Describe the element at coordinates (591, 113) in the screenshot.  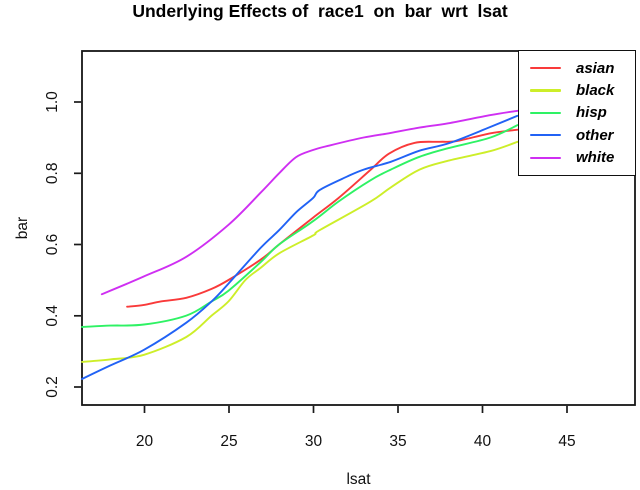
I see `legend-item-label: hisp` at that location.